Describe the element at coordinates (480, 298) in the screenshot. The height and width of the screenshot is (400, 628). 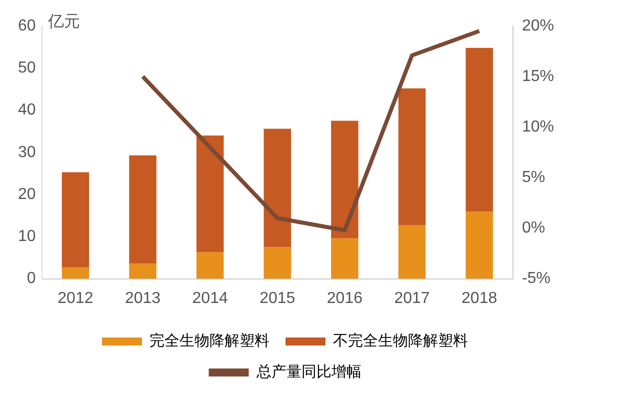
I see `x-tick-label: 2018` at that location.